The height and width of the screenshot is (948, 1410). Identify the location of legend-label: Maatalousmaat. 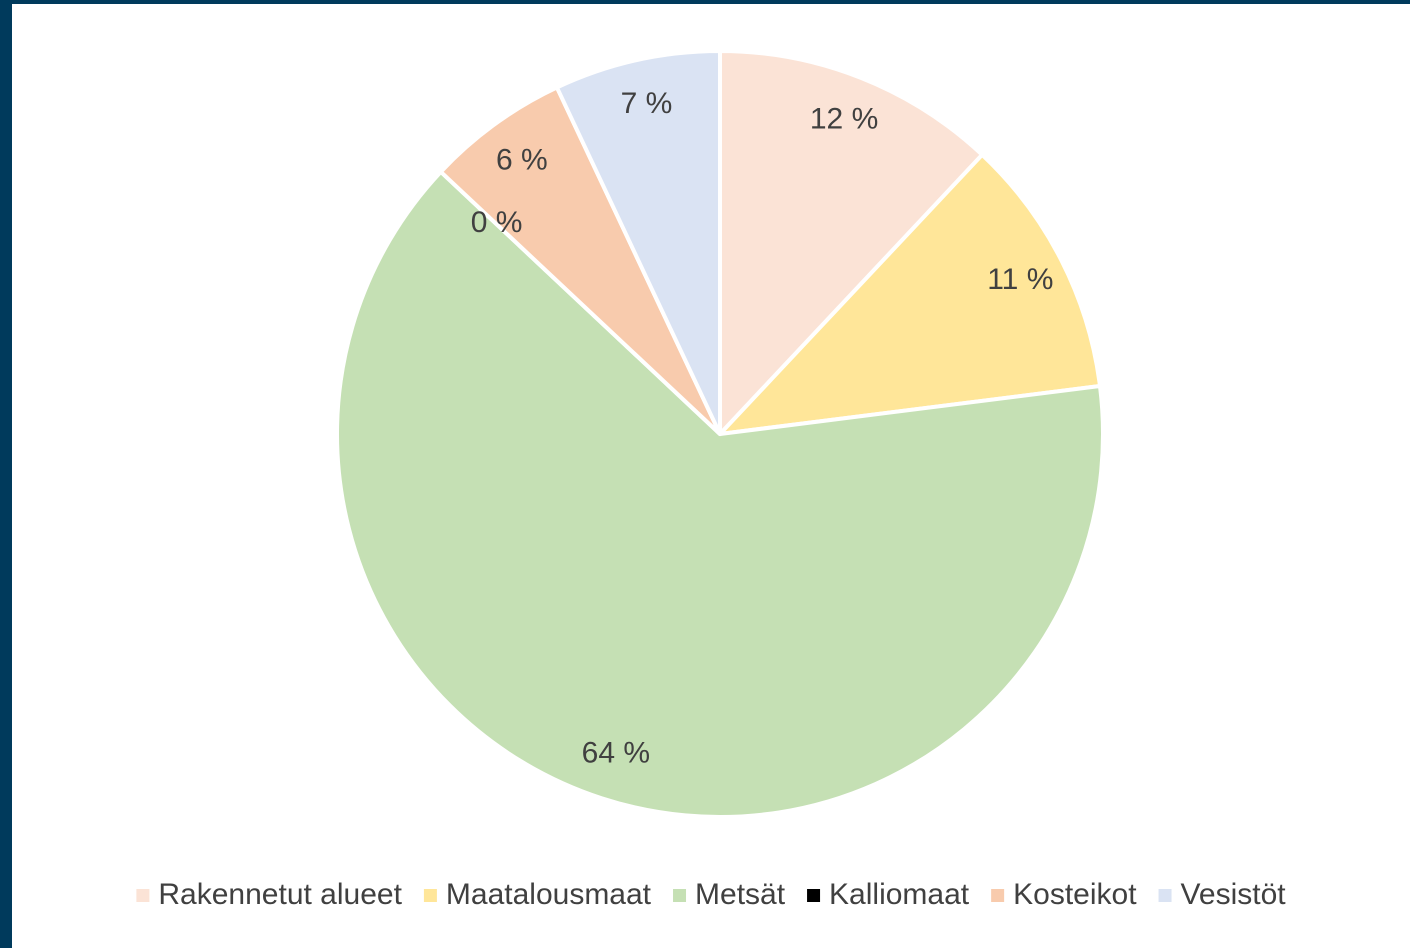
(549, 894).